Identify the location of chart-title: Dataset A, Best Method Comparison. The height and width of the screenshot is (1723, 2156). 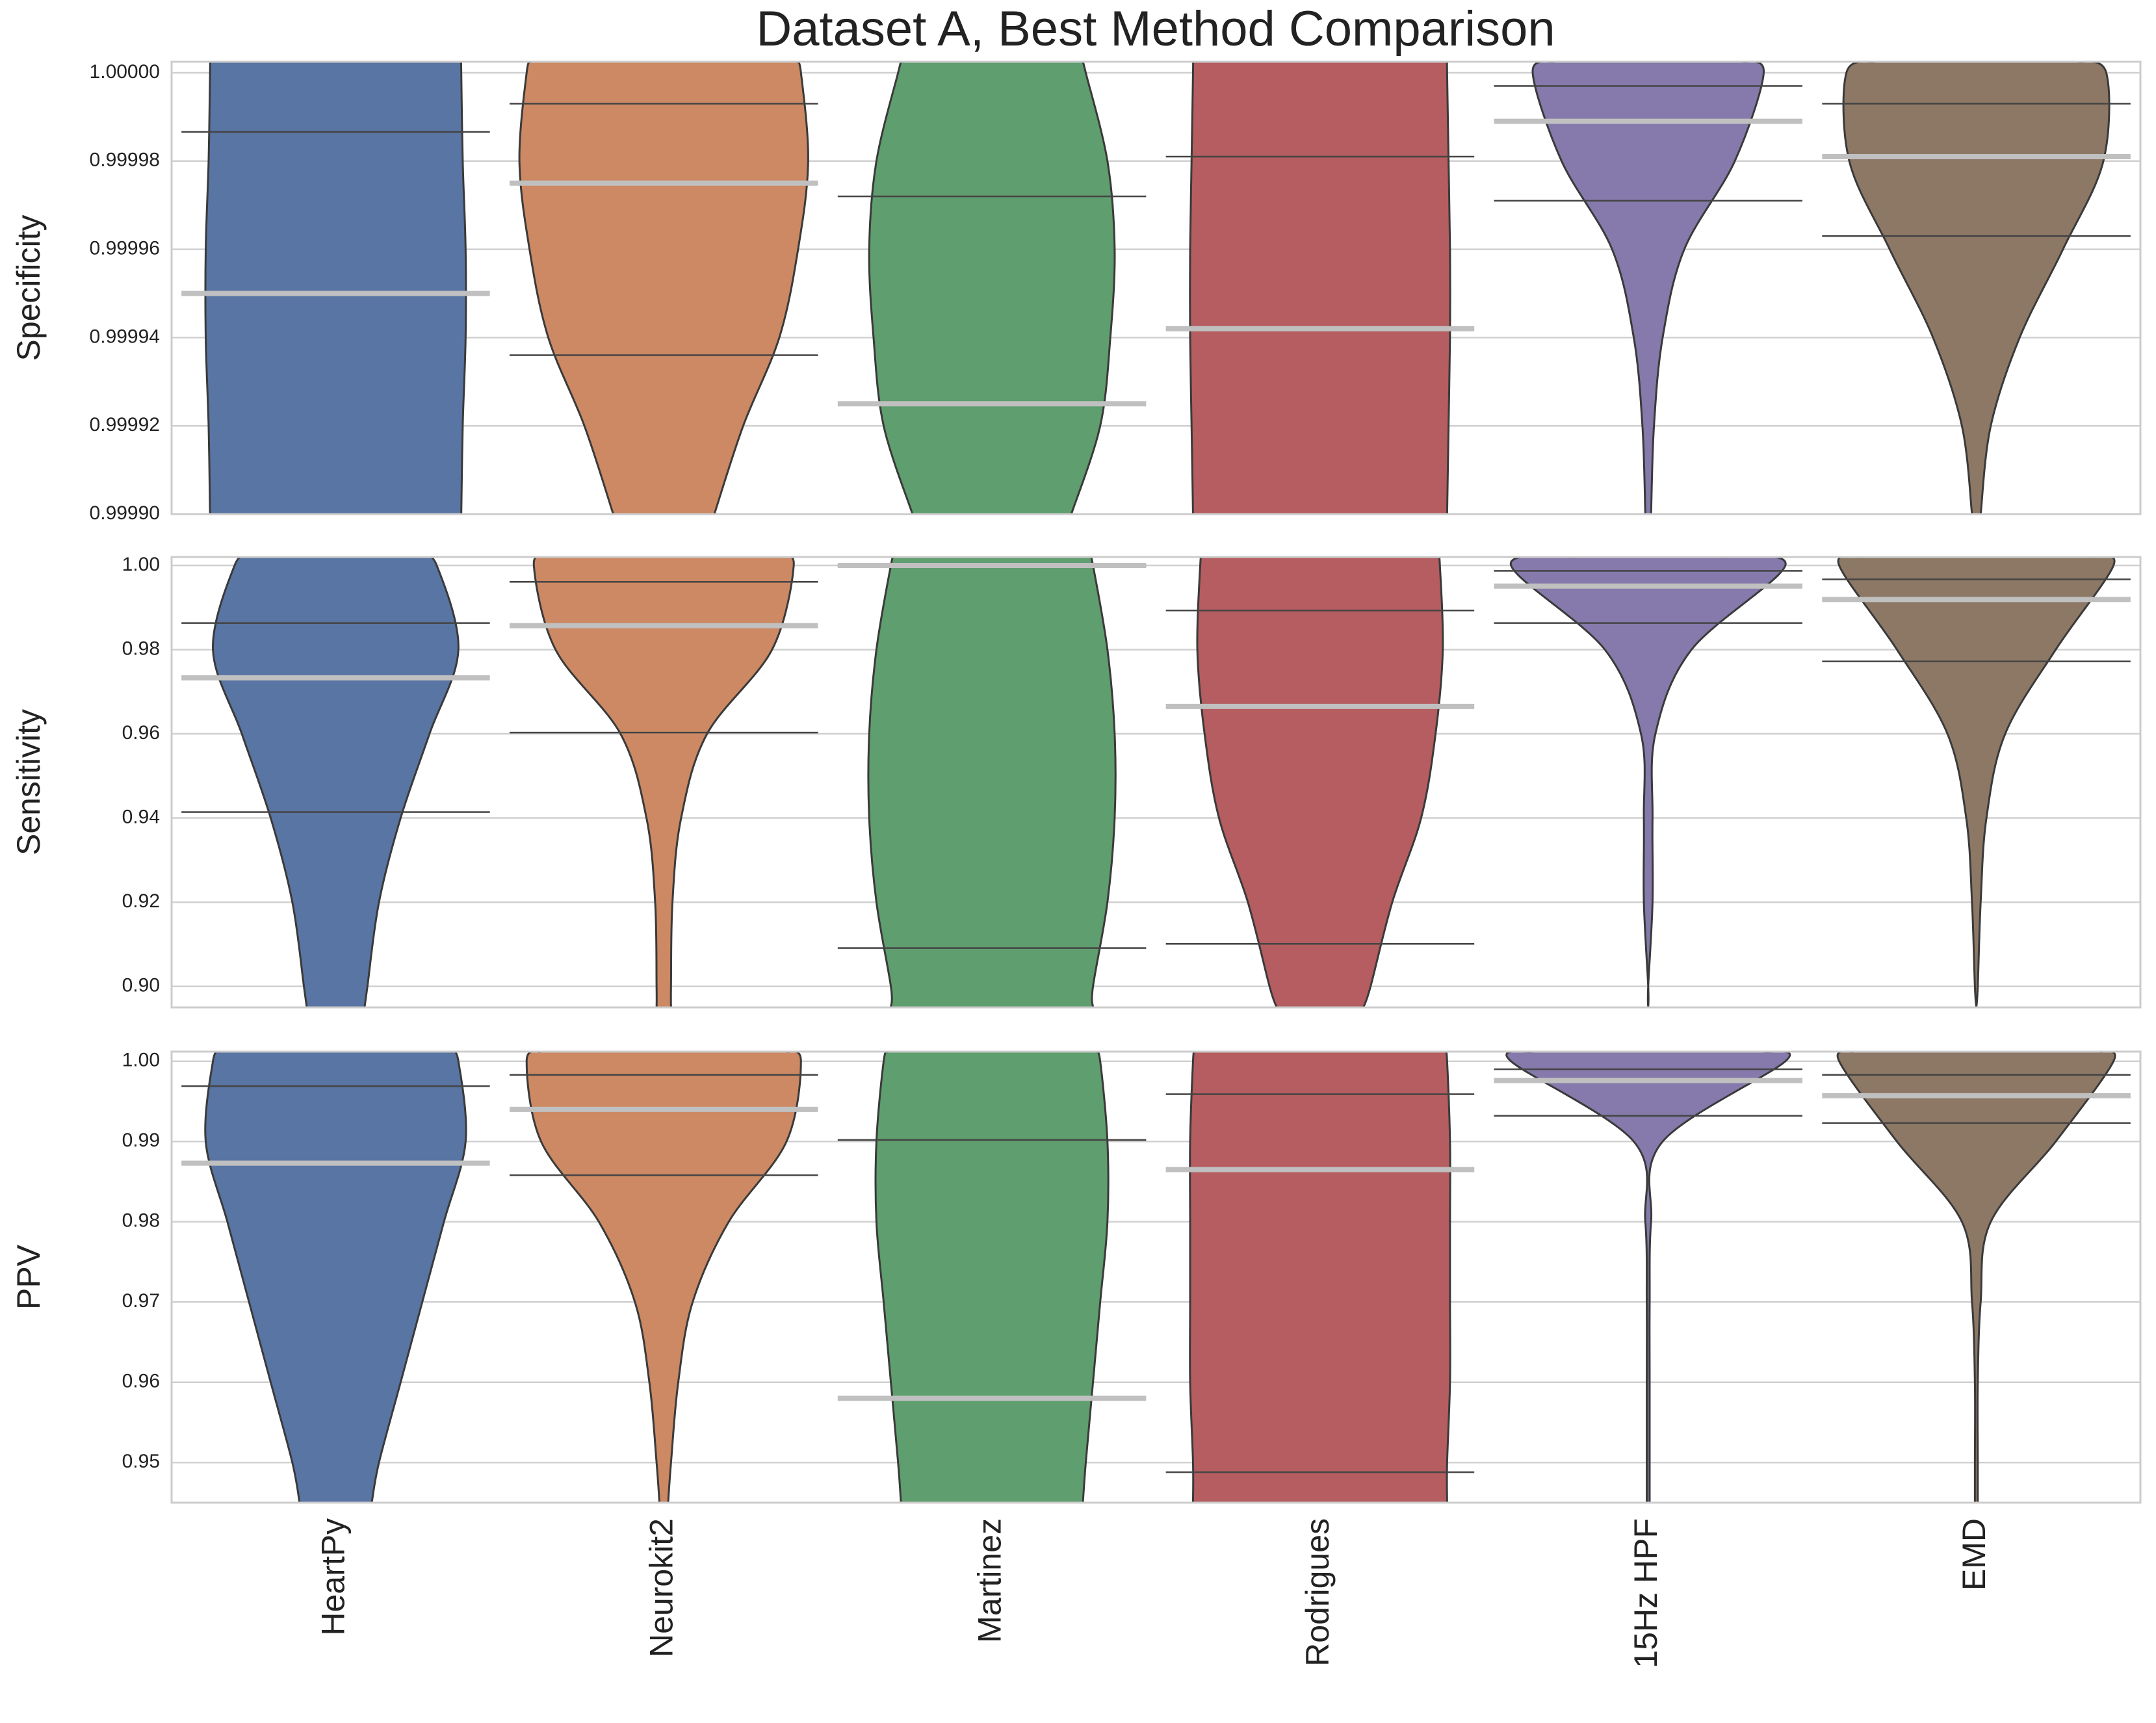
(1155, 29).